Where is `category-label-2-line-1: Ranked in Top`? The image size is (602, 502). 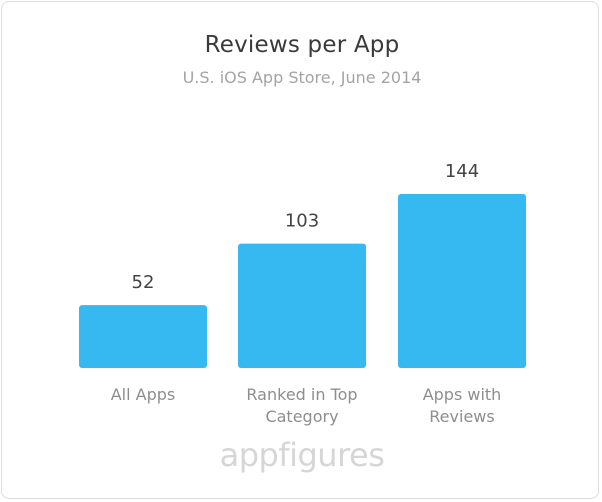
category-label-2-line-1: Ranked in Top is located at coordinates (301, 394).